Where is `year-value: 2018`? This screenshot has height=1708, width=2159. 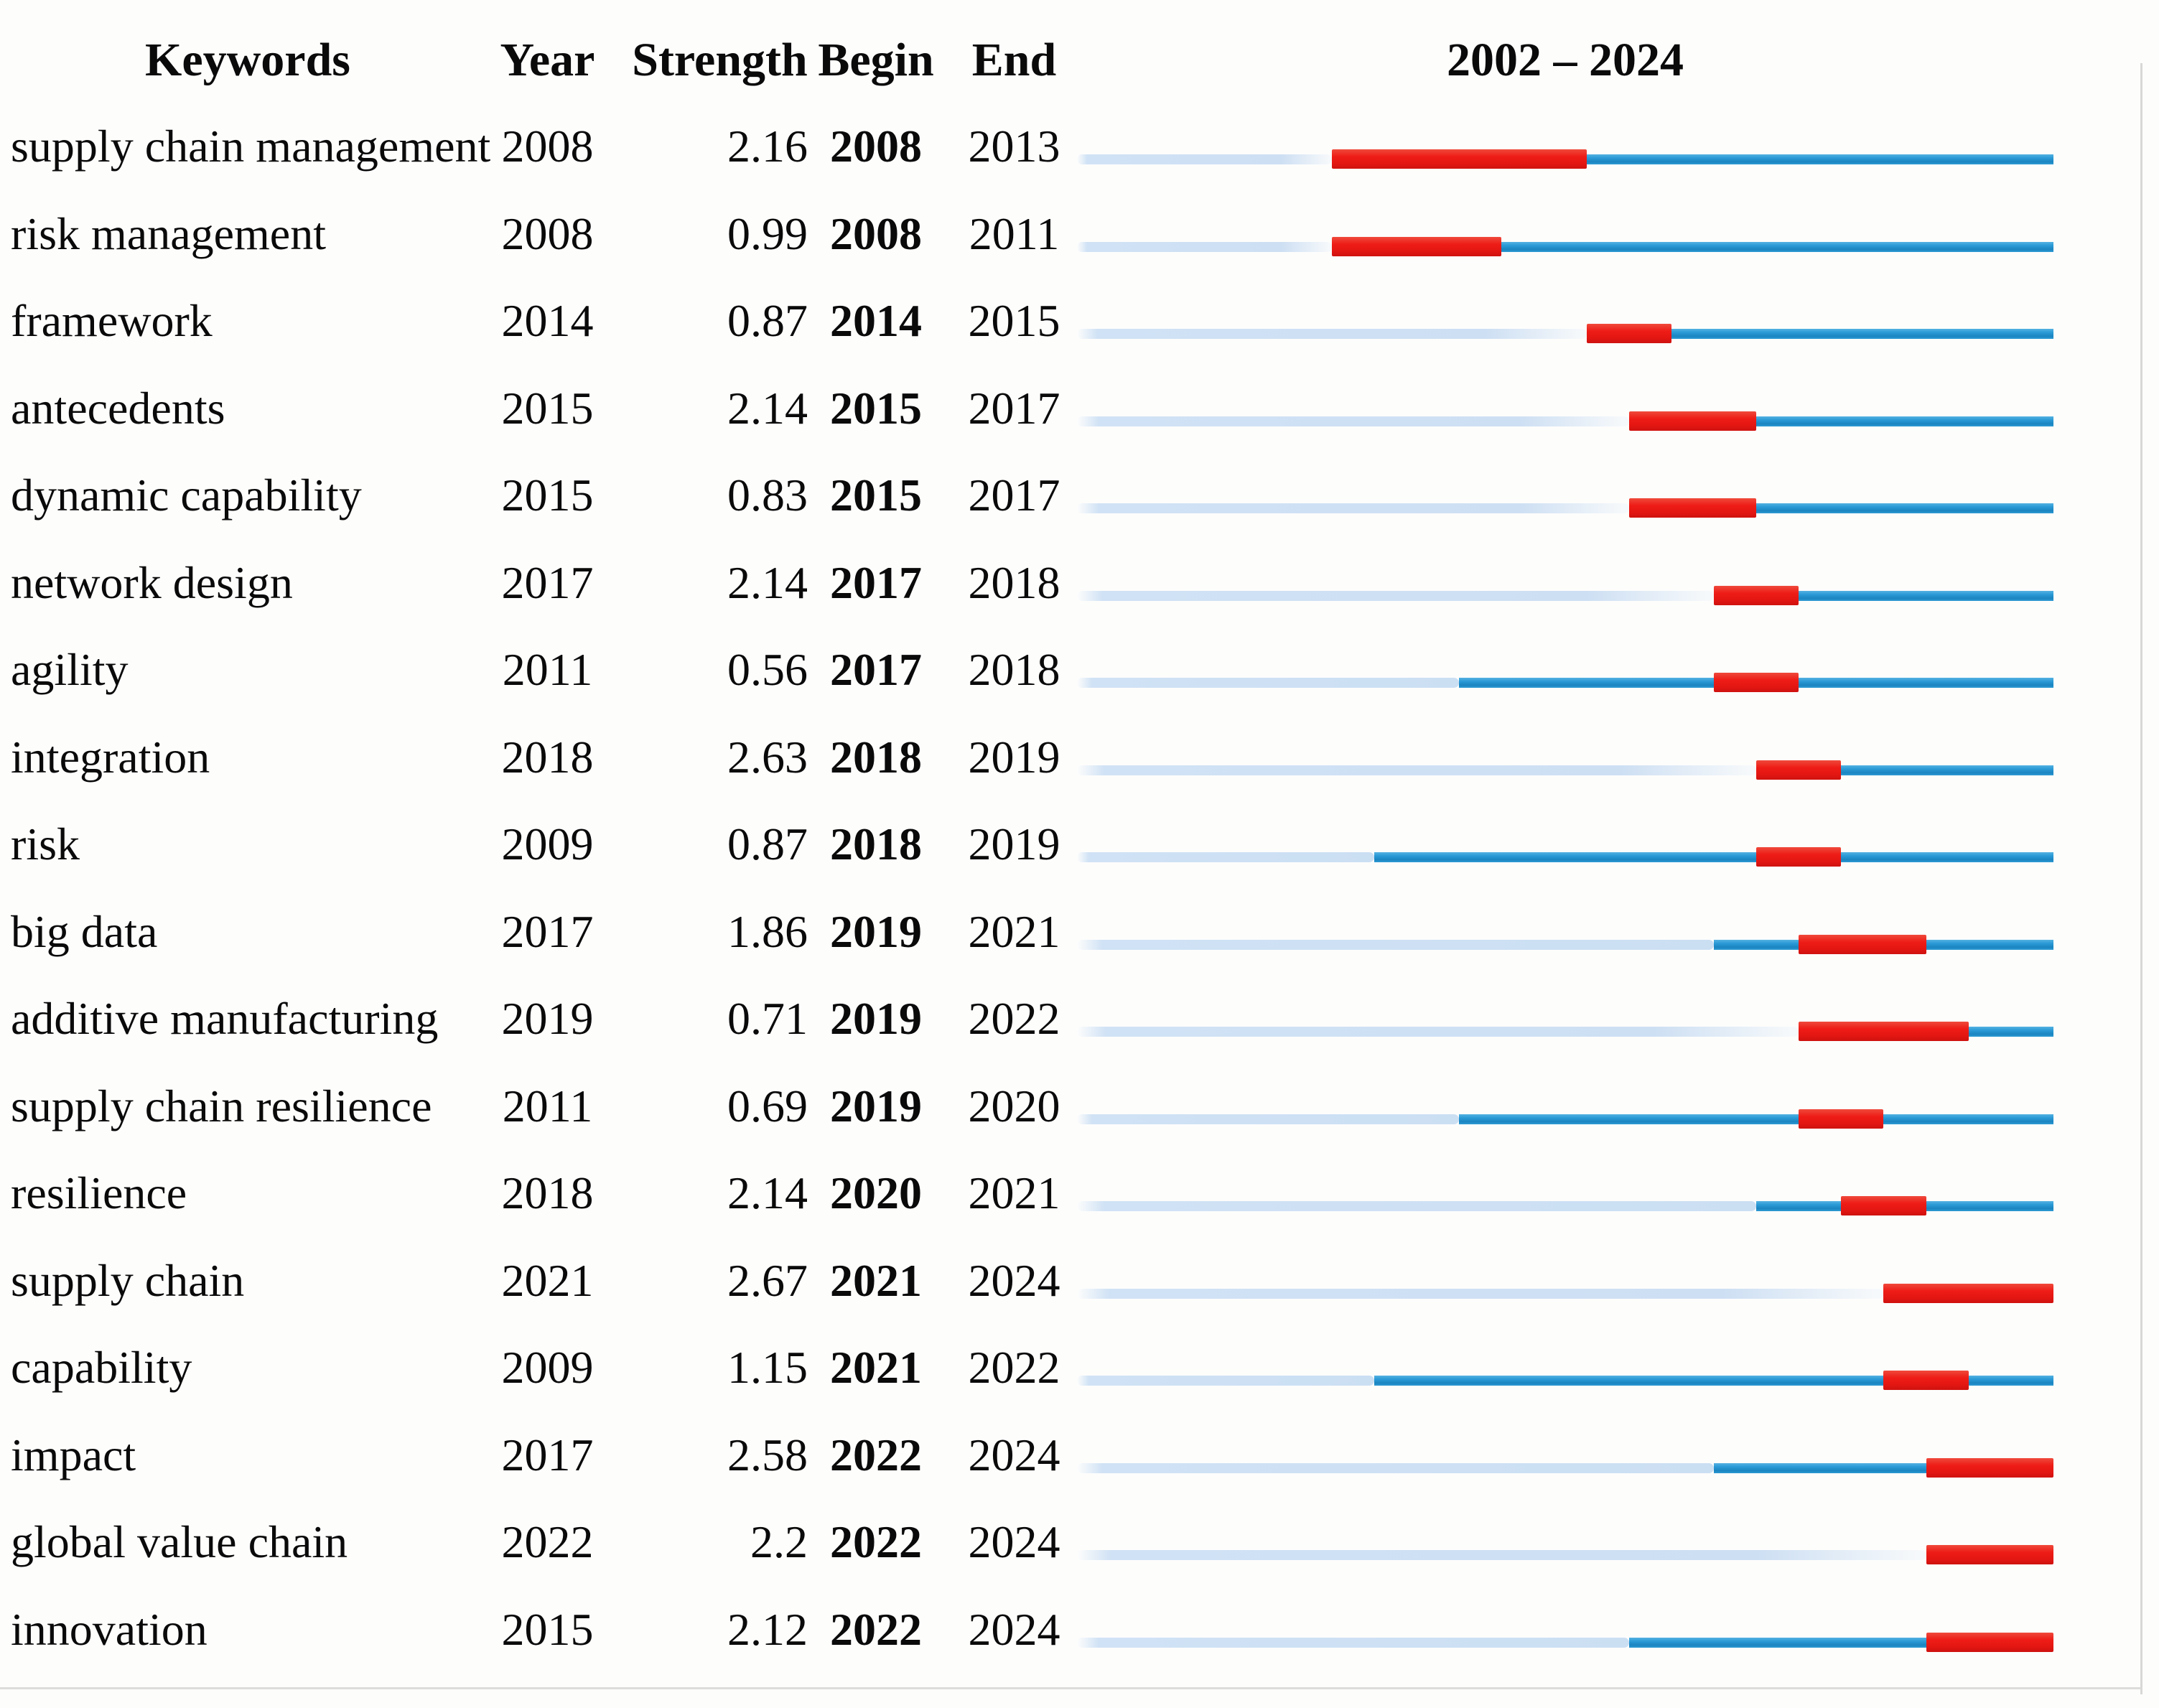 year-value: 2018 is located at coordinates (547, 1192).